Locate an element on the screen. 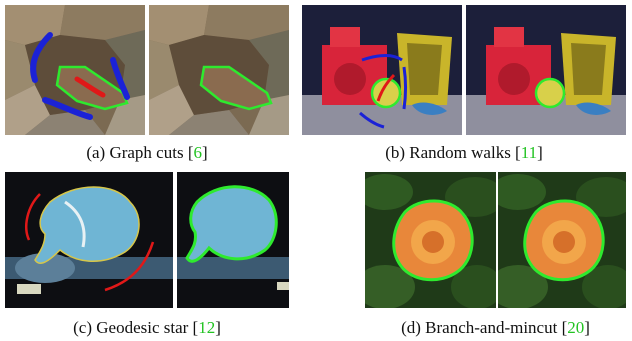 The image size is (632, 341). caption-text: (c) Geodesic star [ is located at coordinates (136, 327).